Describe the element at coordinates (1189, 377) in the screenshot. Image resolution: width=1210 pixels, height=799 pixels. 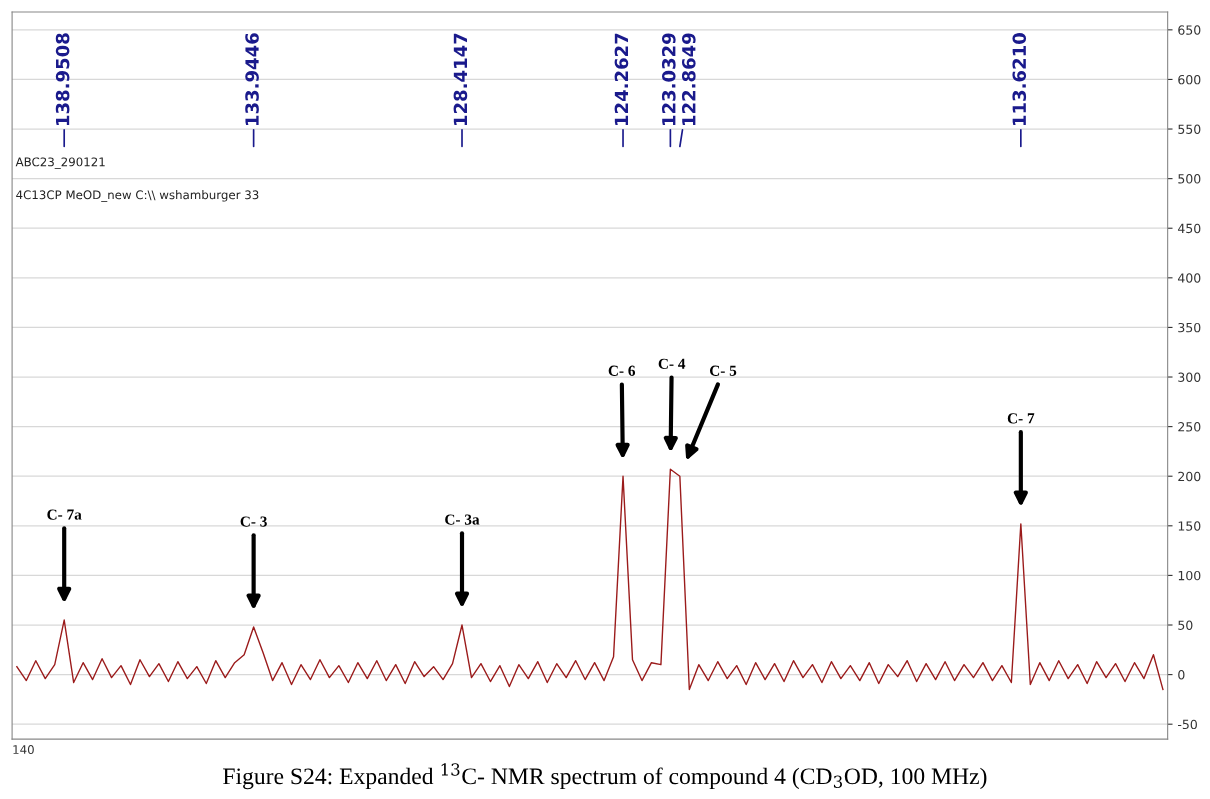
I see `y-tick-label: 300` at that location.